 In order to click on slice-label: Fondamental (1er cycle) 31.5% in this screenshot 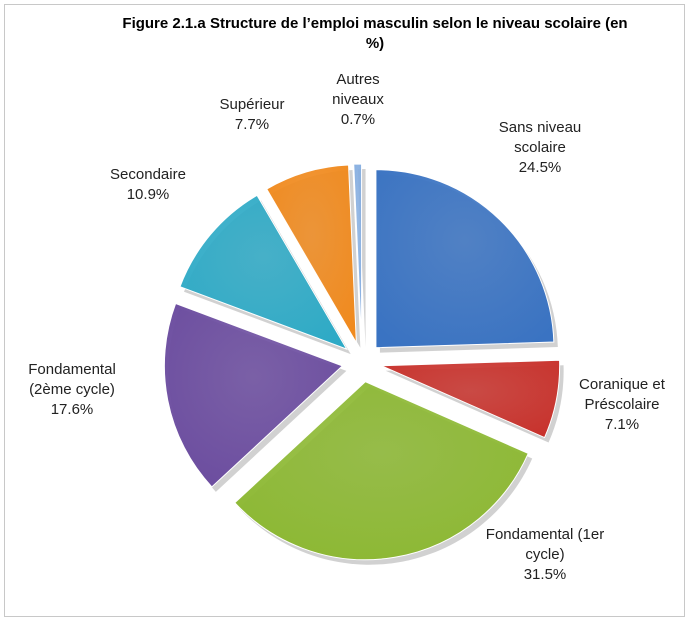, I will do `click(545, 555)`.